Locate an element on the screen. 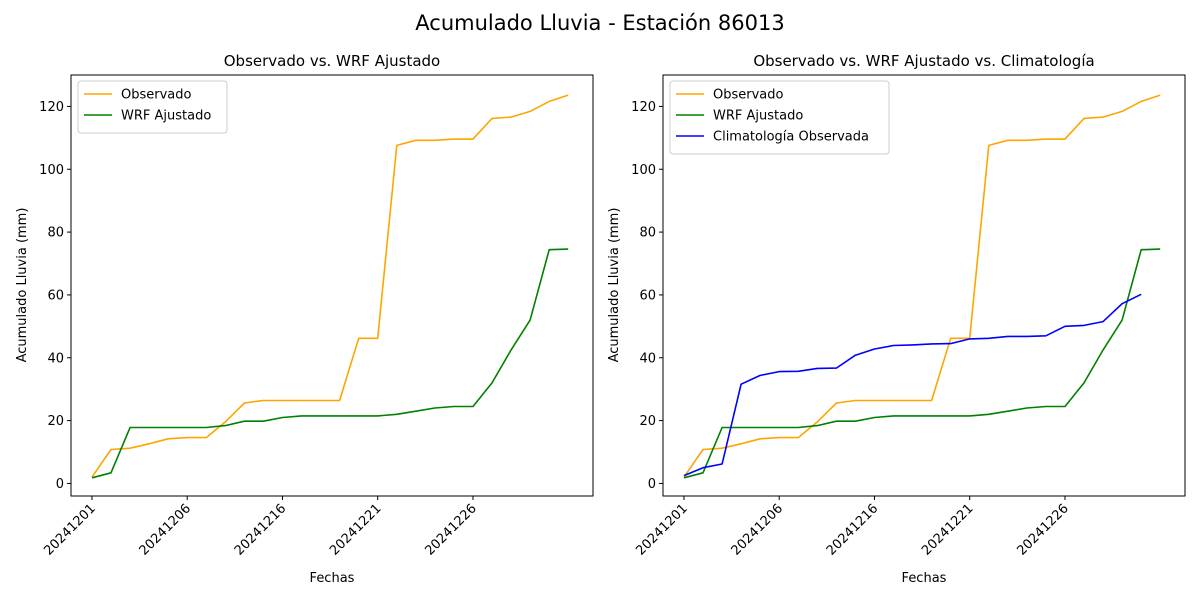  legend-entry: Climatología Observada is located at coordinates (791, 137).